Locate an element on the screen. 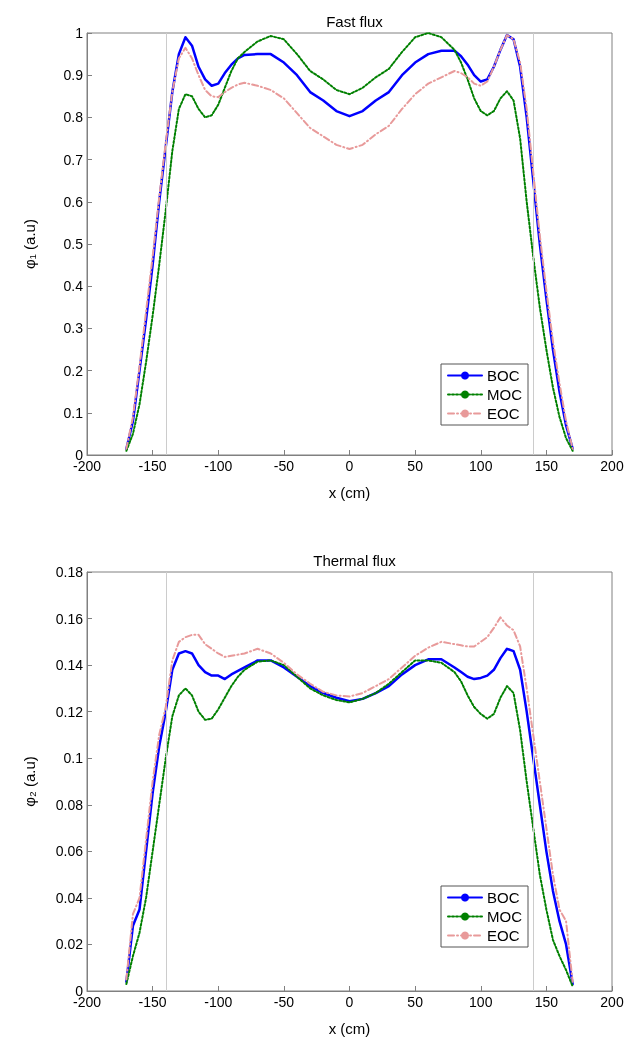 The height and width of the screenshot is (1042, 638). y-tick-label: 0.8 is located at coordinates (73, 117).